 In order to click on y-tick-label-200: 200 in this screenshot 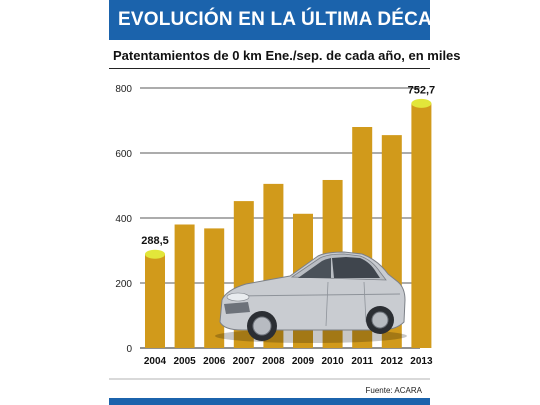, I will do `click(123, 284)`.